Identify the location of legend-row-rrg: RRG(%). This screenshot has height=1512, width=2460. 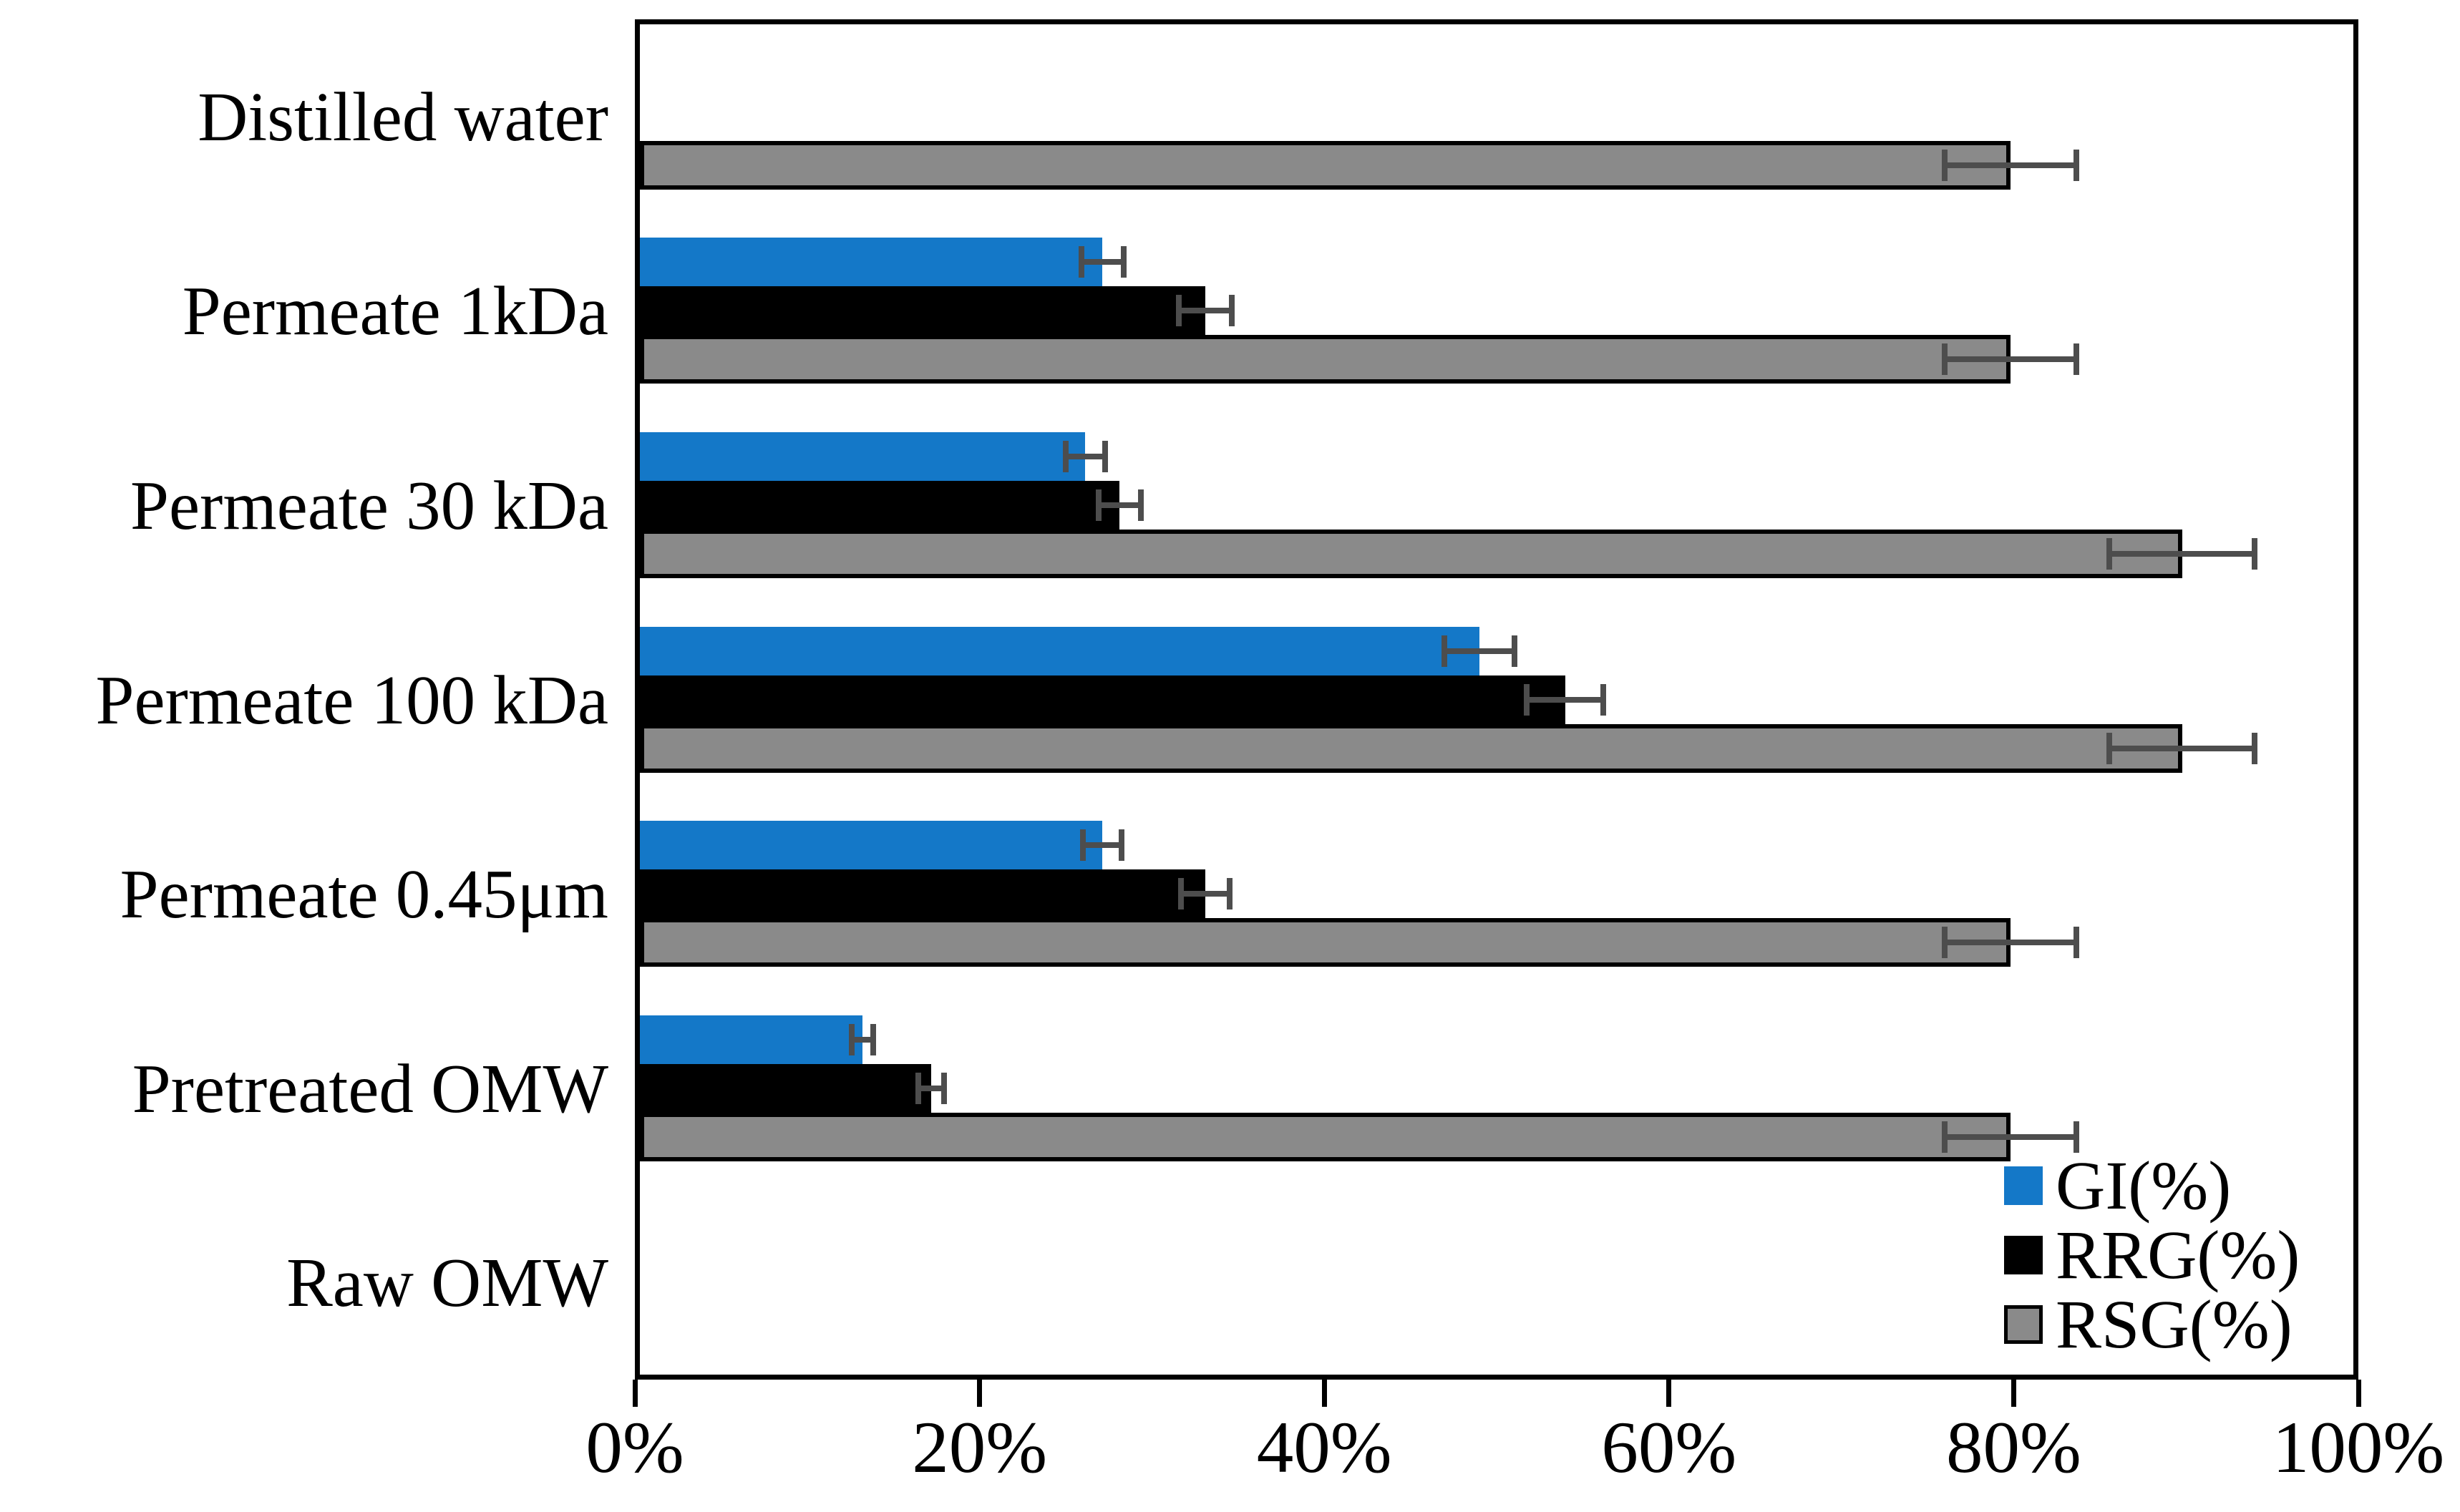
(2152, 1255).